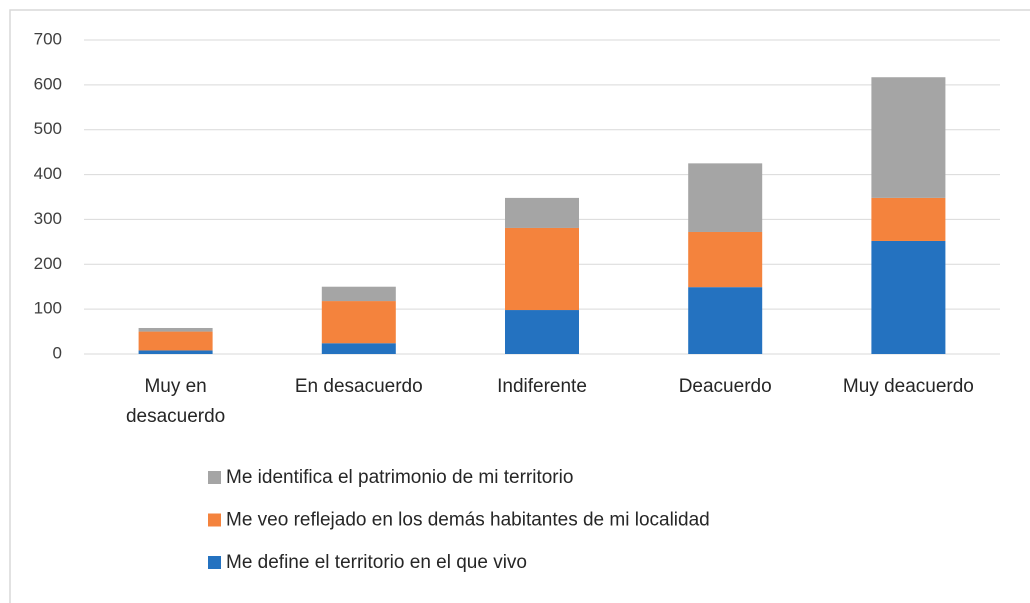  I want to click on y-tick-label: 600, so click(48, 83).